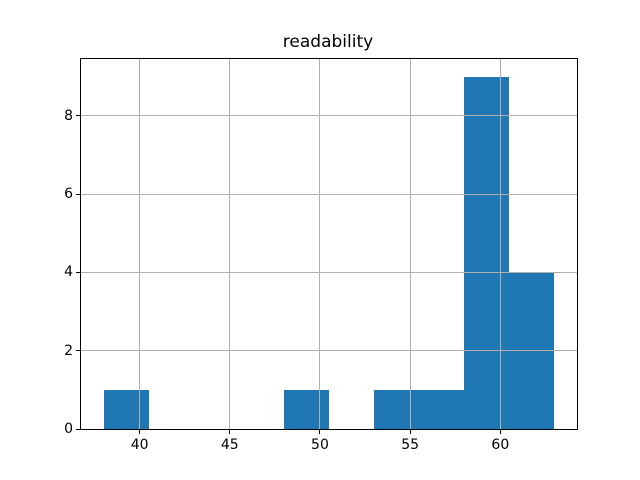 The image size is (640, 480). I want to click on x-tick-label: 40, so click(139, 445).